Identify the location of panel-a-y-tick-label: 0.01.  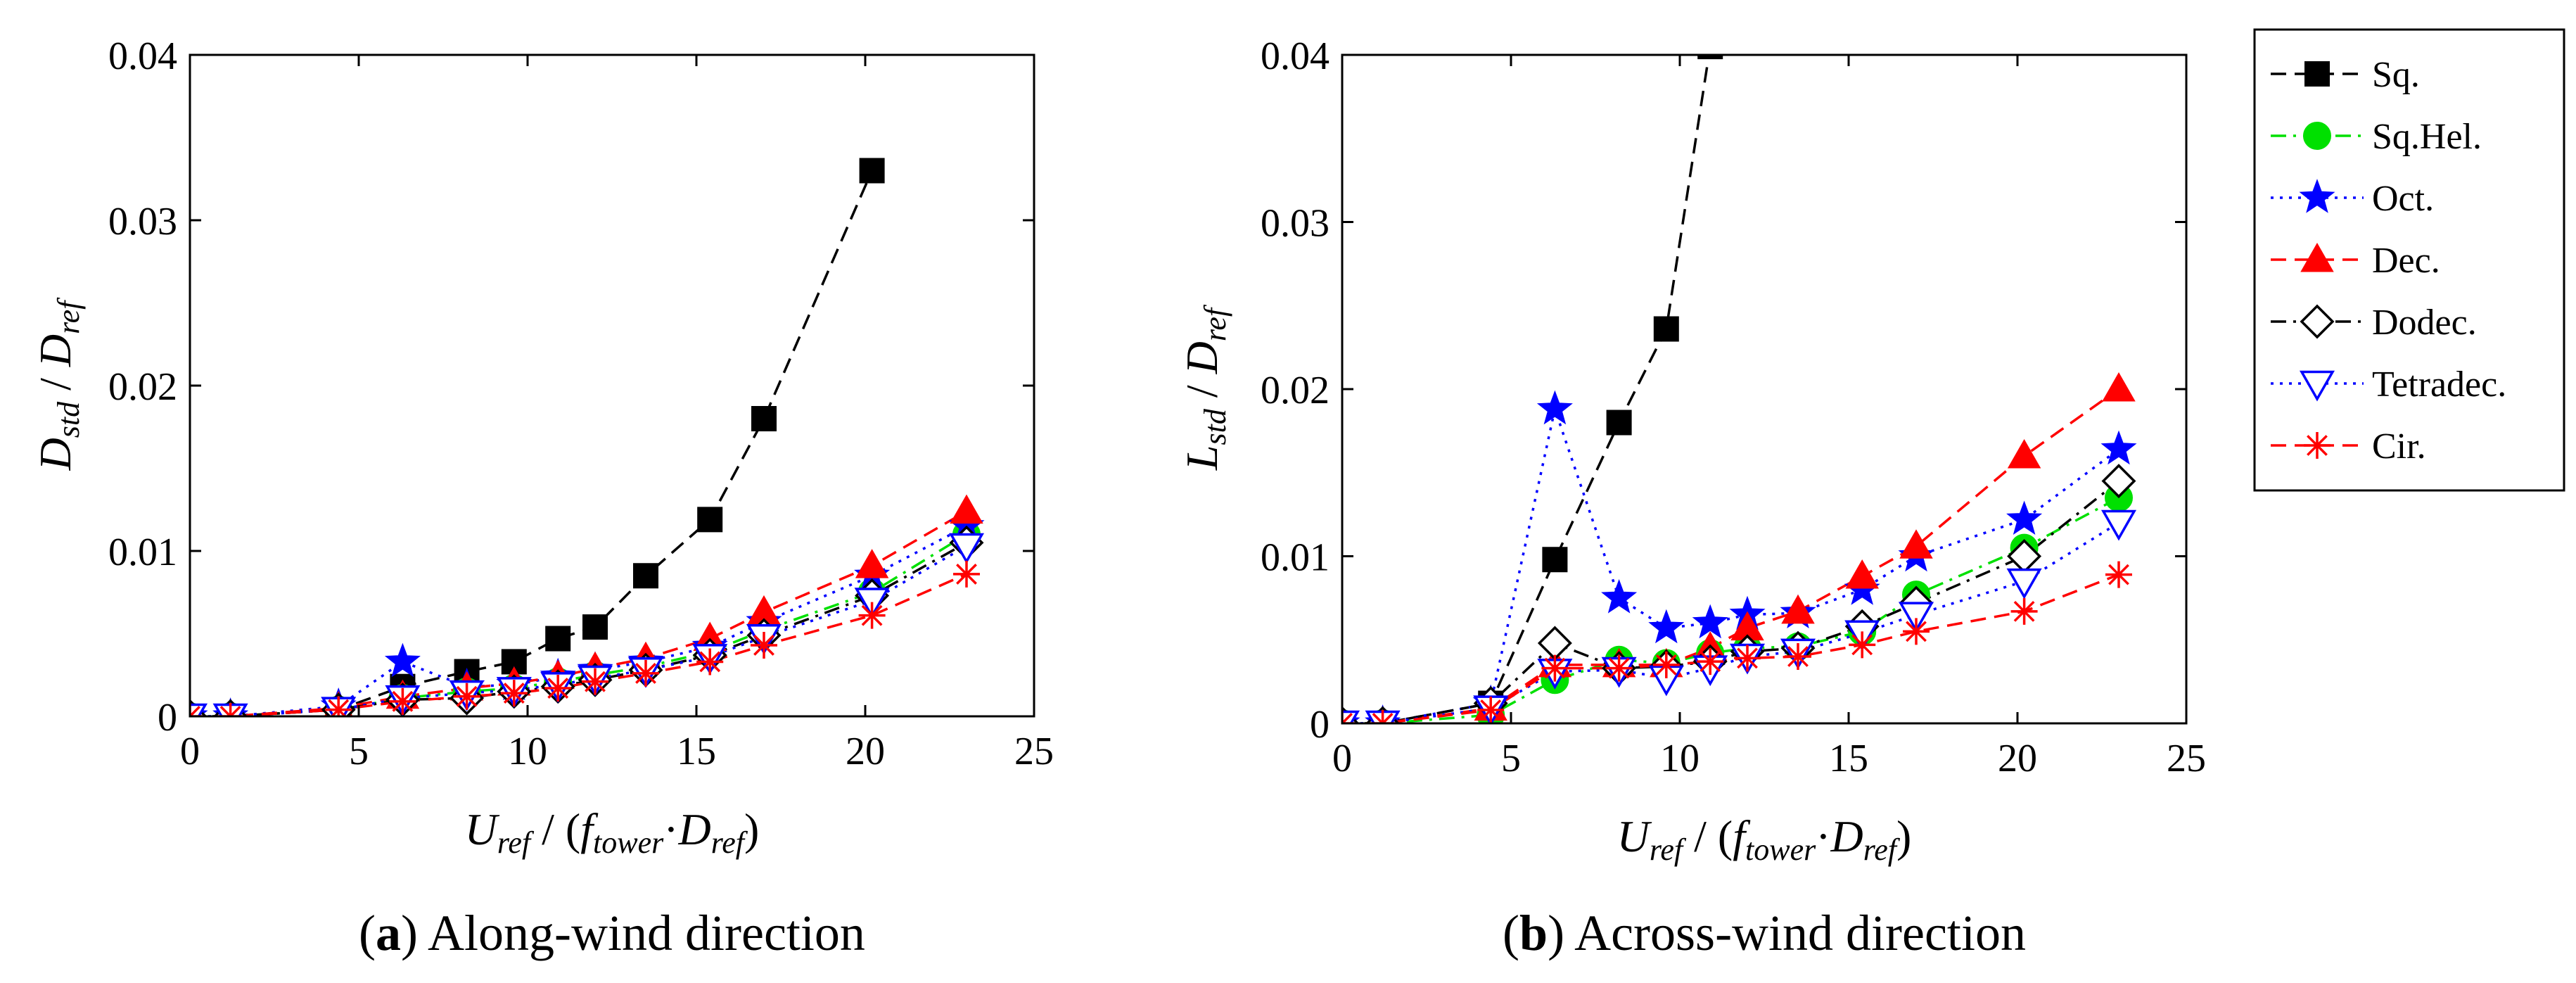
(142, 552).